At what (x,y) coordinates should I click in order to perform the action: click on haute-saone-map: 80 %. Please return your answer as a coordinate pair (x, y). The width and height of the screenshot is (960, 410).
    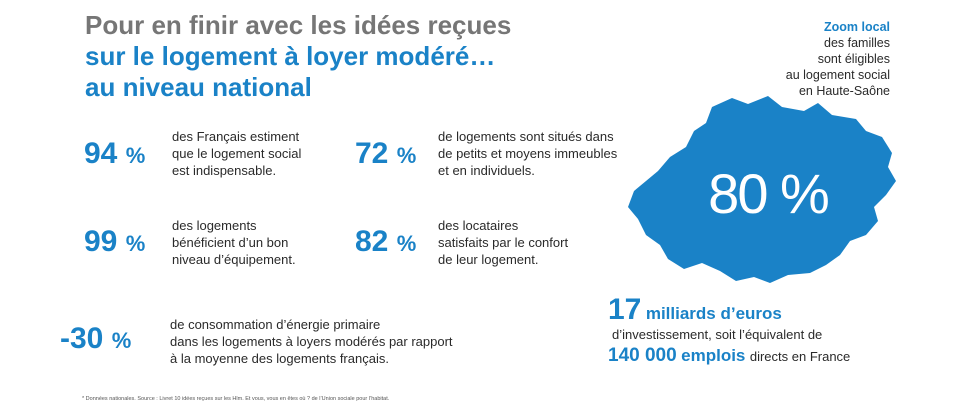
    Looking at the image, I should click on (762, 189).